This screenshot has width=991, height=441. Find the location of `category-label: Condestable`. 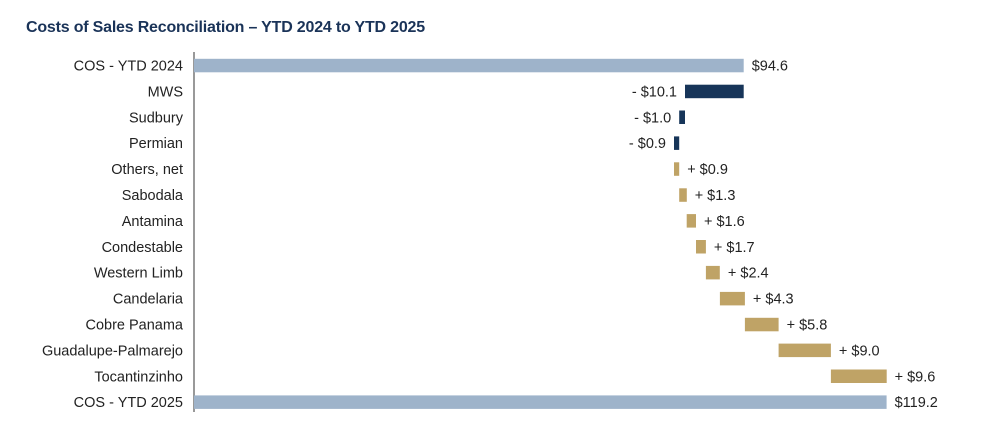

category-label: Condestable is located at coordinates (142, 248).